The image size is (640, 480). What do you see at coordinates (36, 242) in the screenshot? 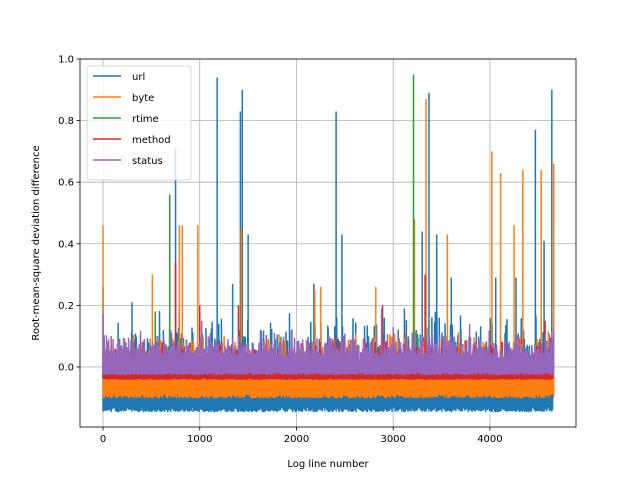
I see `y-axis-label: Root-mean-square deviation difference` at bounding box center [36, 242].